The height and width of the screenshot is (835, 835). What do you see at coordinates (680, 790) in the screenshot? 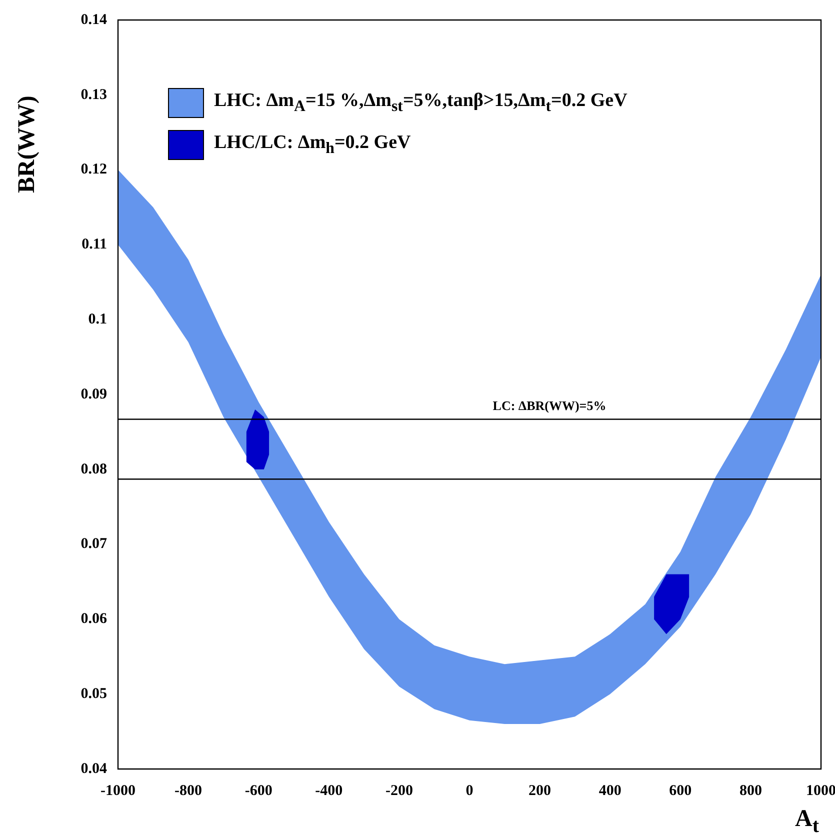
I see `x-tick-label: 600` at bounding box center [680, 790].